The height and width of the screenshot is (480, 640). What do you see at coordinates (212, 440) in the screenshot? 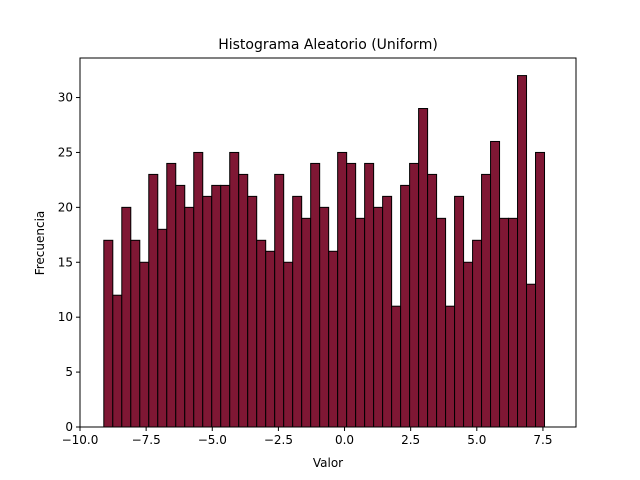
I see `x-tick-label: −5.0` at bounding box center [212, 440].